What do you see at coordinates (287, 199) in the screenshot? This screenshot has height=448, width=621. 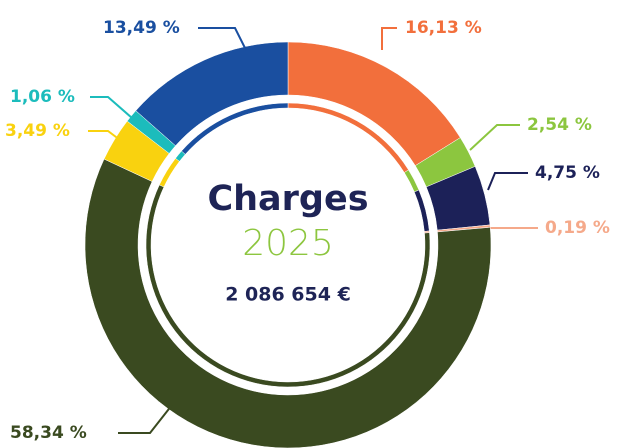 I see `center-title: Charges` at bounding box center [287, 199].